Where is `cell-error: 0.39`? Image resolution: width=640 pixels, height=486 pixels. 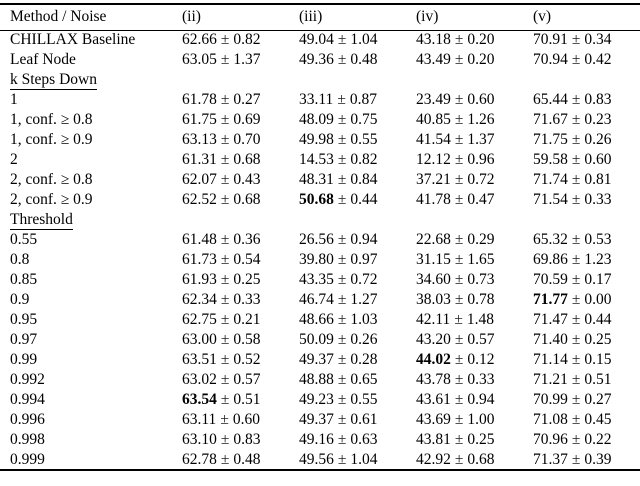 cell-error: 0.39 is located at coordinates (598, 459).